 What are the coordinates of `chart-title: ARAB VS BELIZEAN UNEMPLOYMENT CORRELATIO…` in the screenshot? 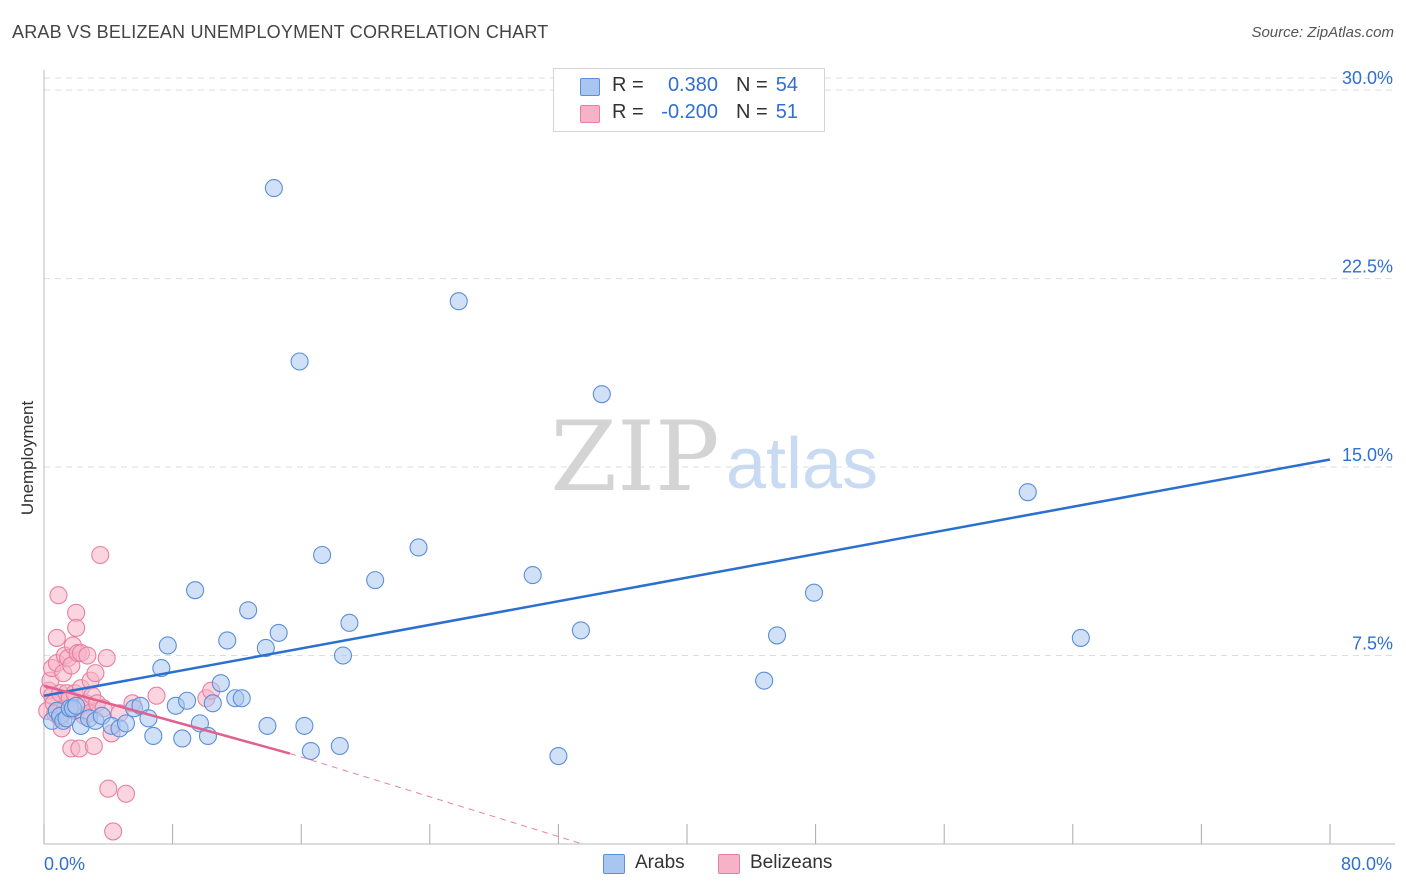 It's located at (280, 32).